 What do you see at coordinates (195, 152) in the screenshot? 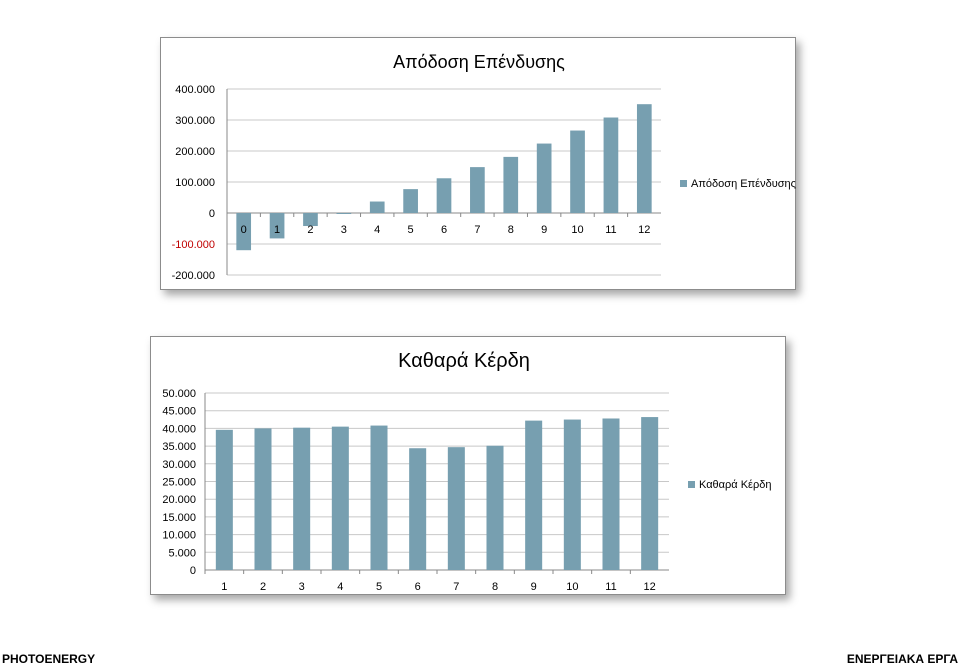
I see `y-tick-label: 200.000` at bounding box center [195, 152].